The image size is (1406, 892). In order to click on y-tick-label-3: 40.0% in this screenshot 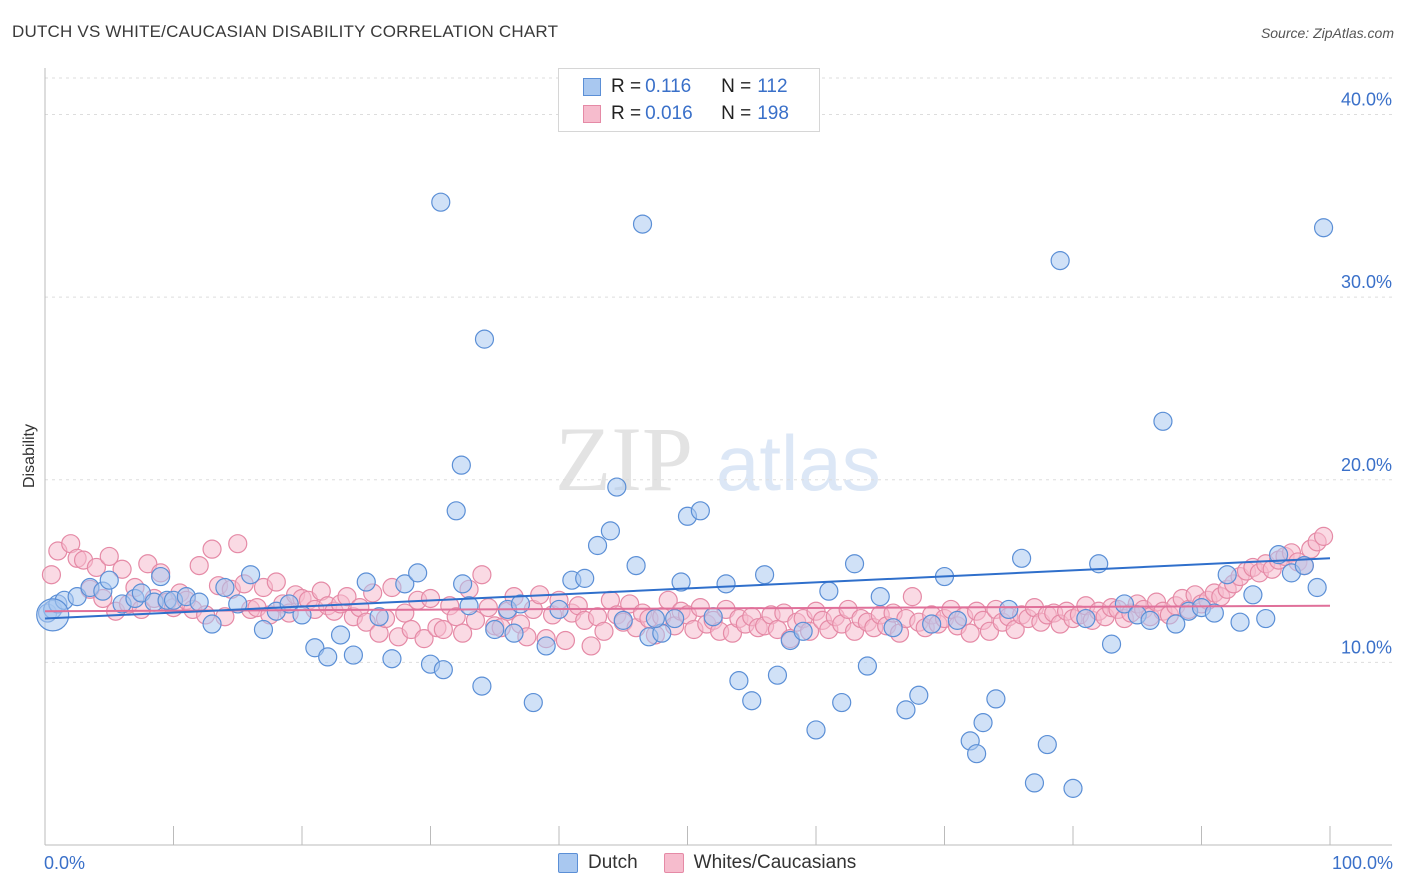, I will do `click(1366, 100)`.